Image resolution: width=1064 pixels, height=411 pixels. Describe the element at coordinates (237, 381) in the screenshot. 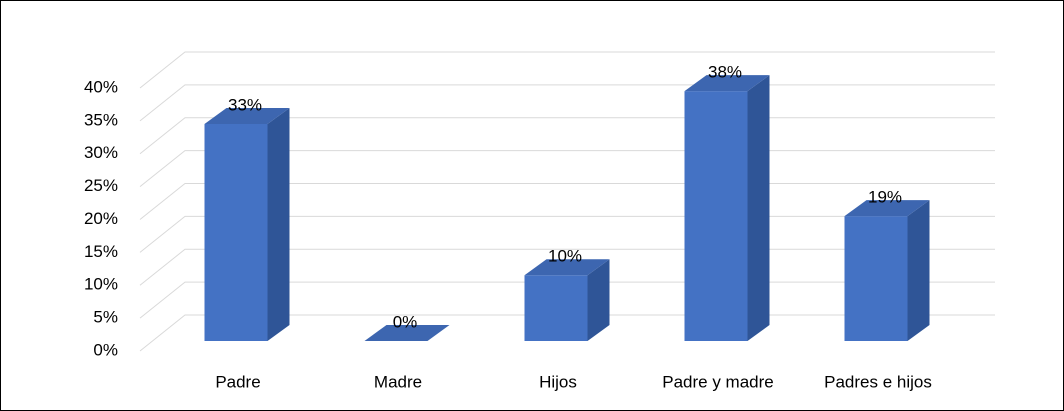

I see `x-tick-label: Padre` at that location.